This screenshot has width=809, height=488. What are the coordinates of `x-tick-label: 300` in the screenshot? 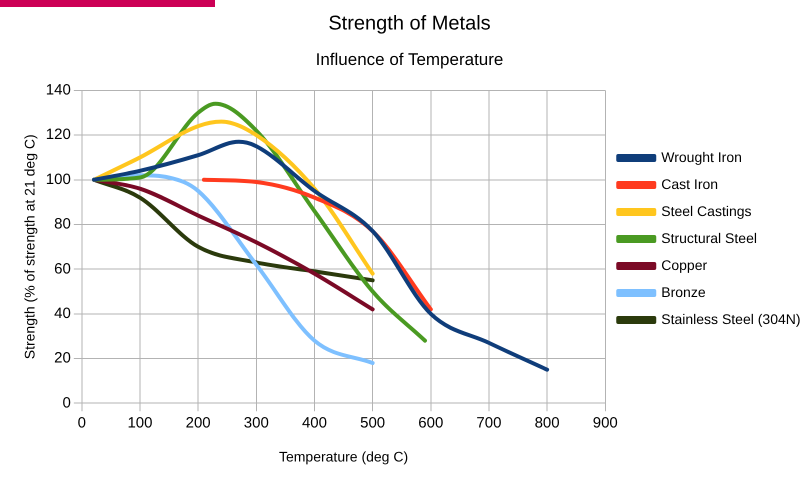 It's located at (256, 423).